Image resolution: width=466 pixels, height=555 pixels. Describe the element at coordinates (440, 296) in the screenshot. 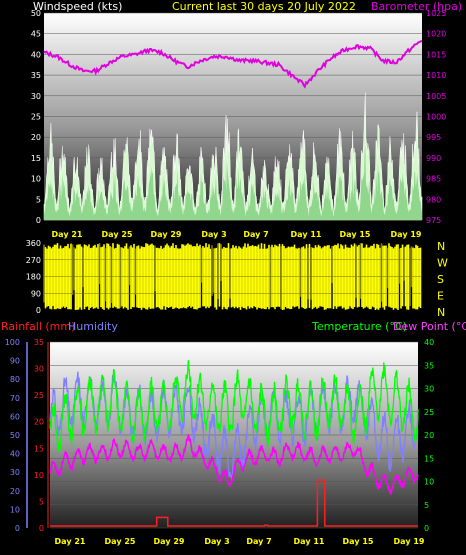

I see `compass-label: E` at that location.